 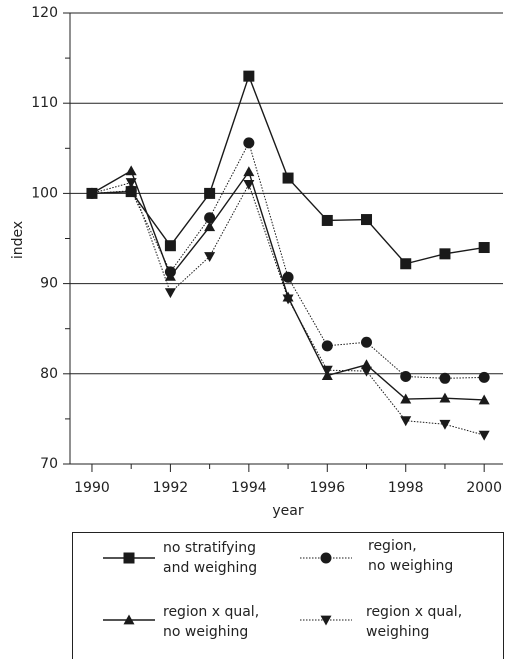 What do you see at coordinates (92, 488) in the screenshot?
I see `x-tick-label: 1990` at bounding box center [92, 488].